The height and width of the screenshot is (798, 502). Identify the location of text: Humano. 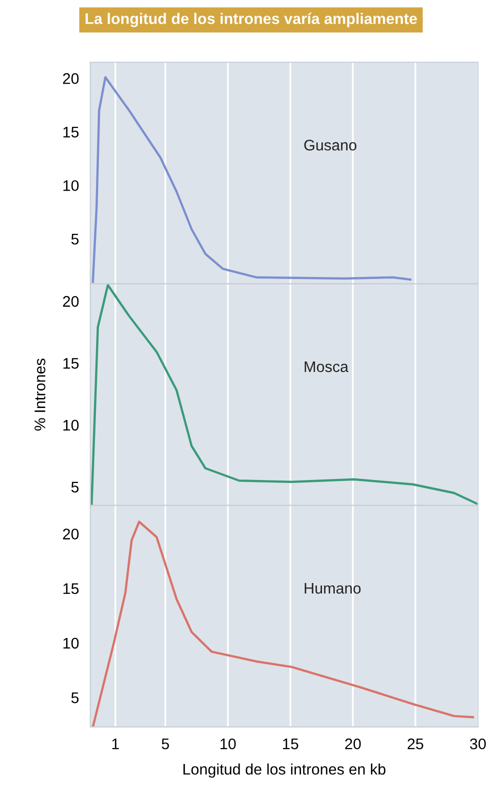
(332, 588).